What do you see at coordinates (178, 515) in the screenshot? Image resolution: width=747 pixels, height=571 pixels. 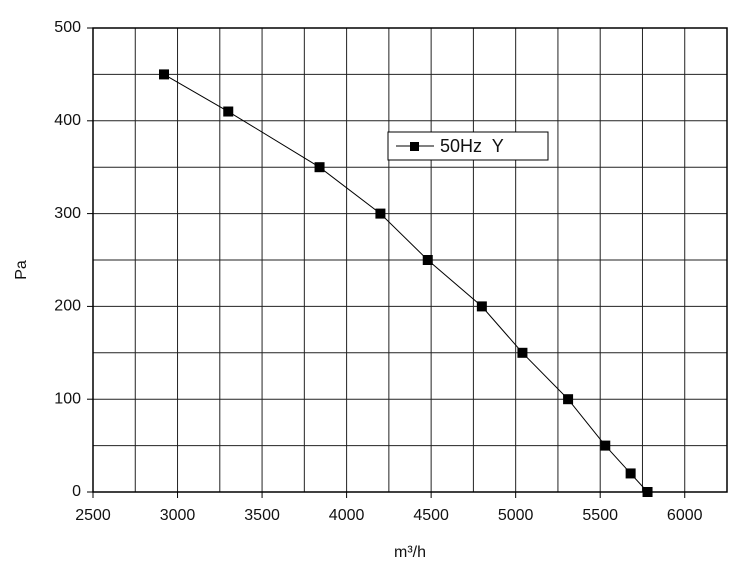 I see `x-tick-label: 3000` at bounding box center [178, 515].